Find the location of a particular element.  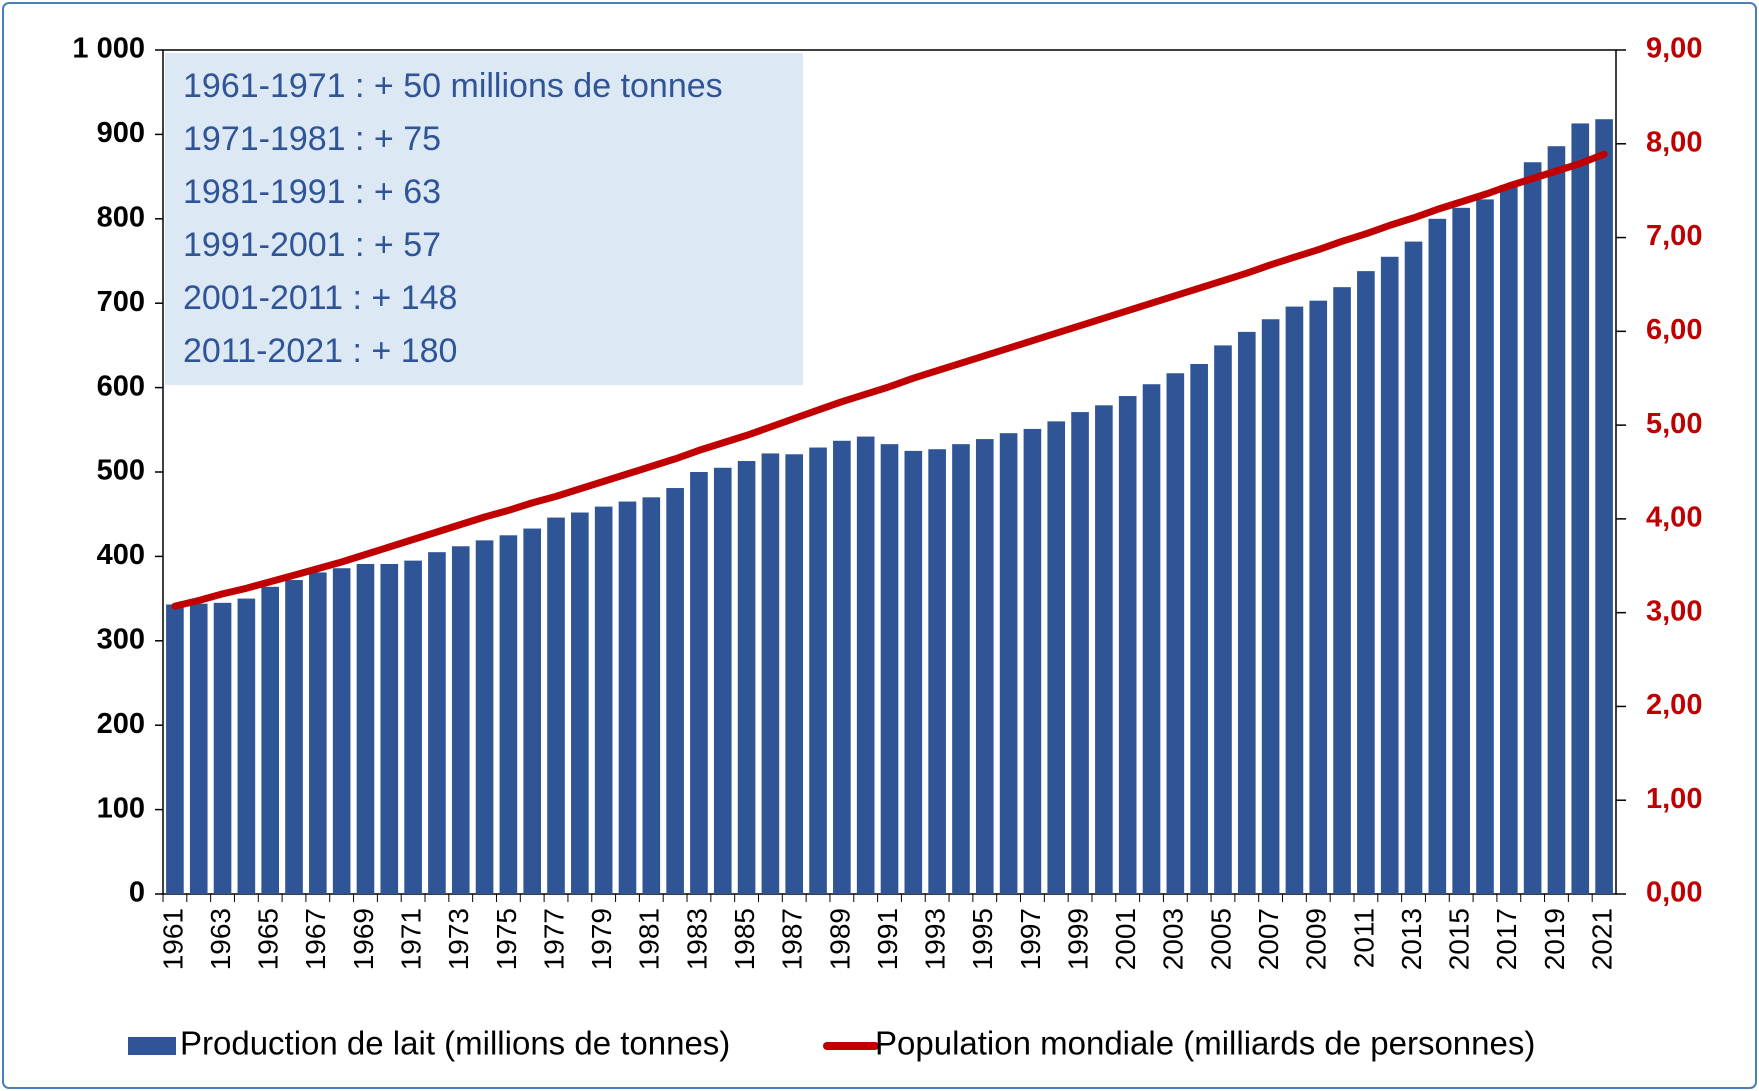

x-tick-label: 1973 is located at coordinates (458, 939).